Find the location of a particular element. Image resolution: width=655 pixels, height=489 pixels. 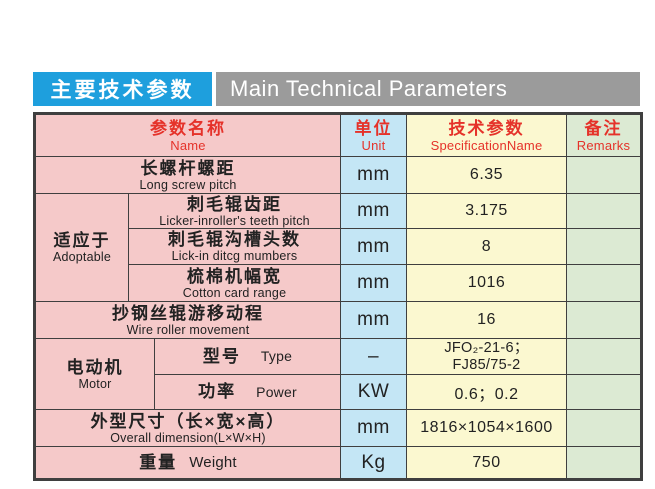

group-adoptable-en: Adoptable is located at coordinates (82, 257).